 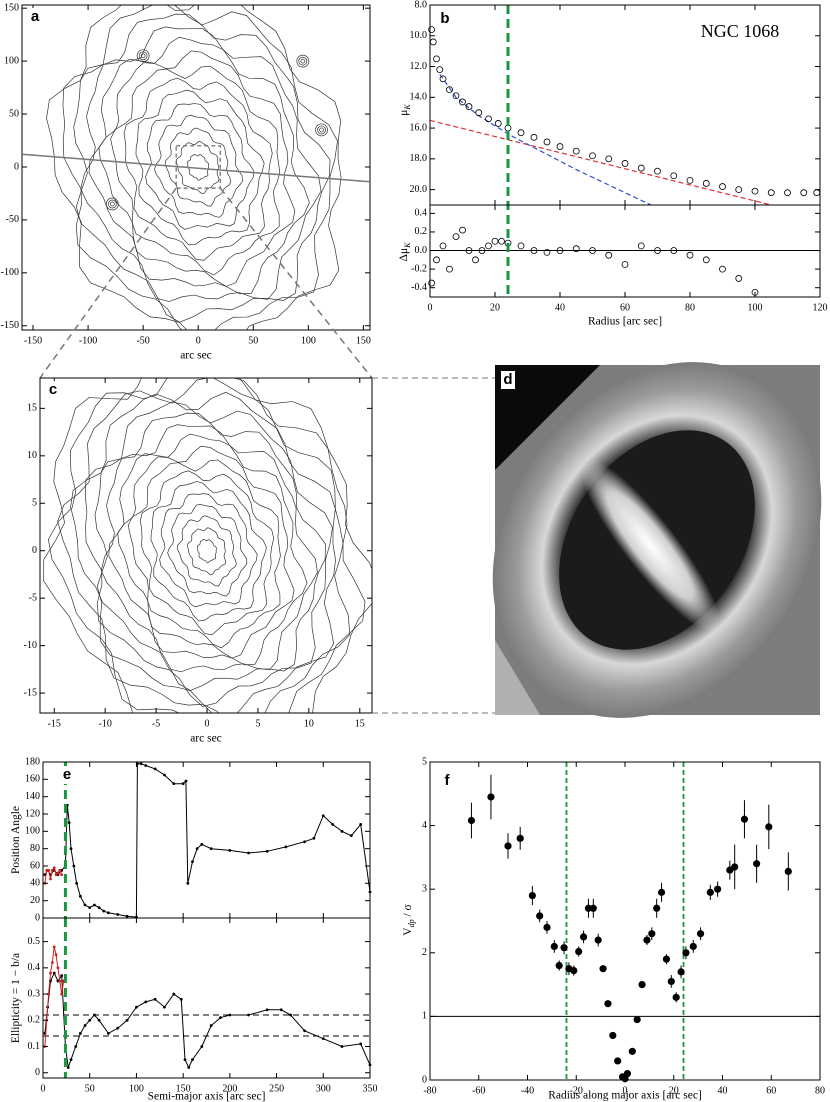 I want to click on y-axis-label-part: Δμ, so click(x=404, y=255).